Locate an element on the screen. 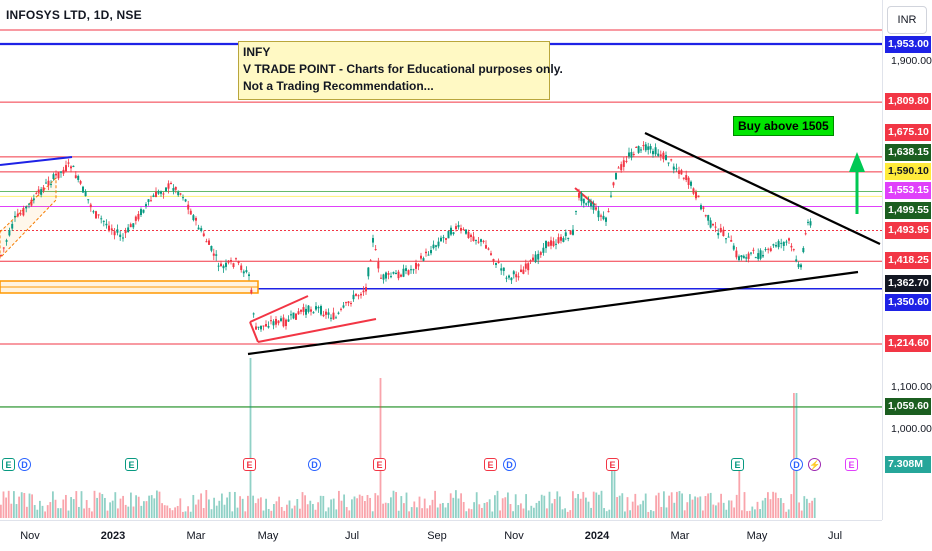 The image size is (932, 551). time-axis-label: Sep is located at coordinates (437, 536).